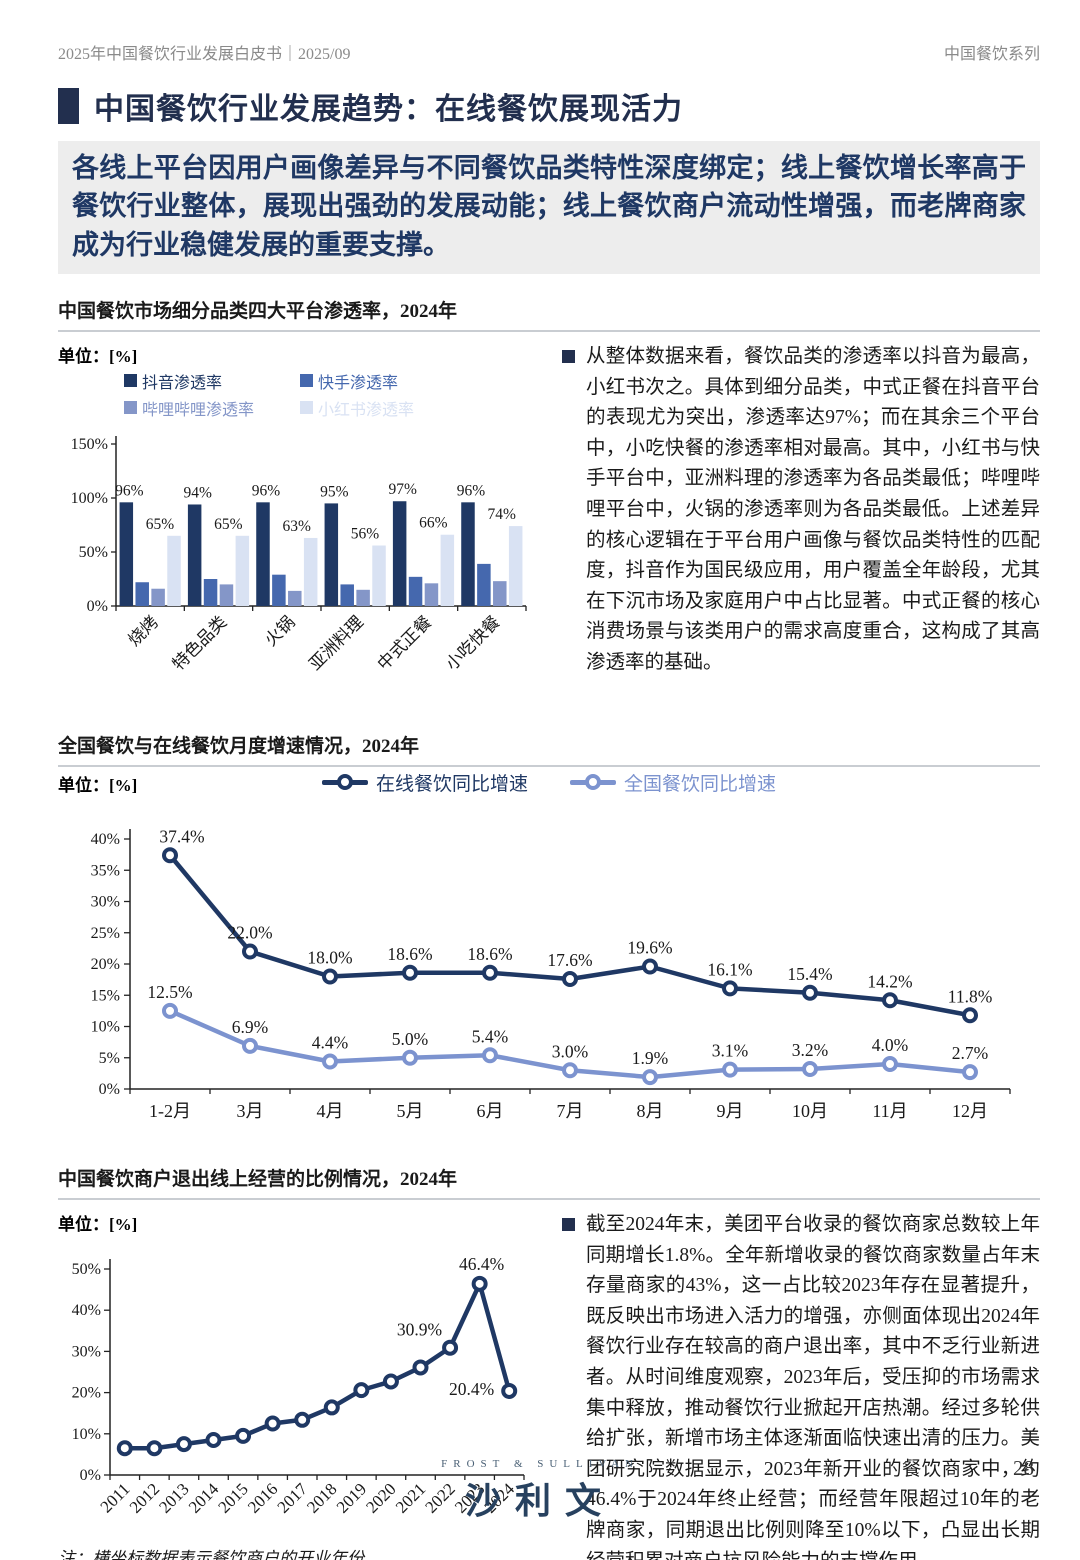 This screenshot has width=1080, height=1560. What do you see at coordinates (109, 1058) in the screenshot?
I see `svg-text: 5%` at bounding box center [109, 1058].